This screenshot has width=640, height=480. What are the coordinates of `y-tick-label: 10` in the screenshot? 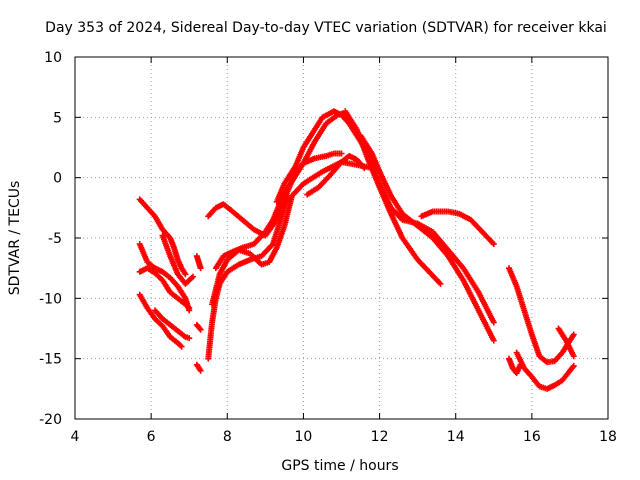 It's located at (53, 58).